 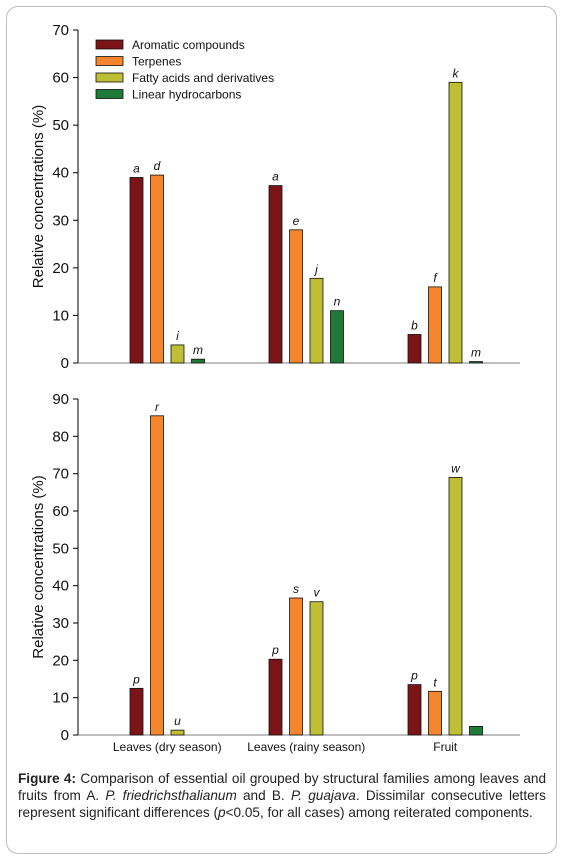 What do you see at coordinates (445, 747) in the screenshot?
I see `x-category-label: Fruit` at bounding box center [445, 747].